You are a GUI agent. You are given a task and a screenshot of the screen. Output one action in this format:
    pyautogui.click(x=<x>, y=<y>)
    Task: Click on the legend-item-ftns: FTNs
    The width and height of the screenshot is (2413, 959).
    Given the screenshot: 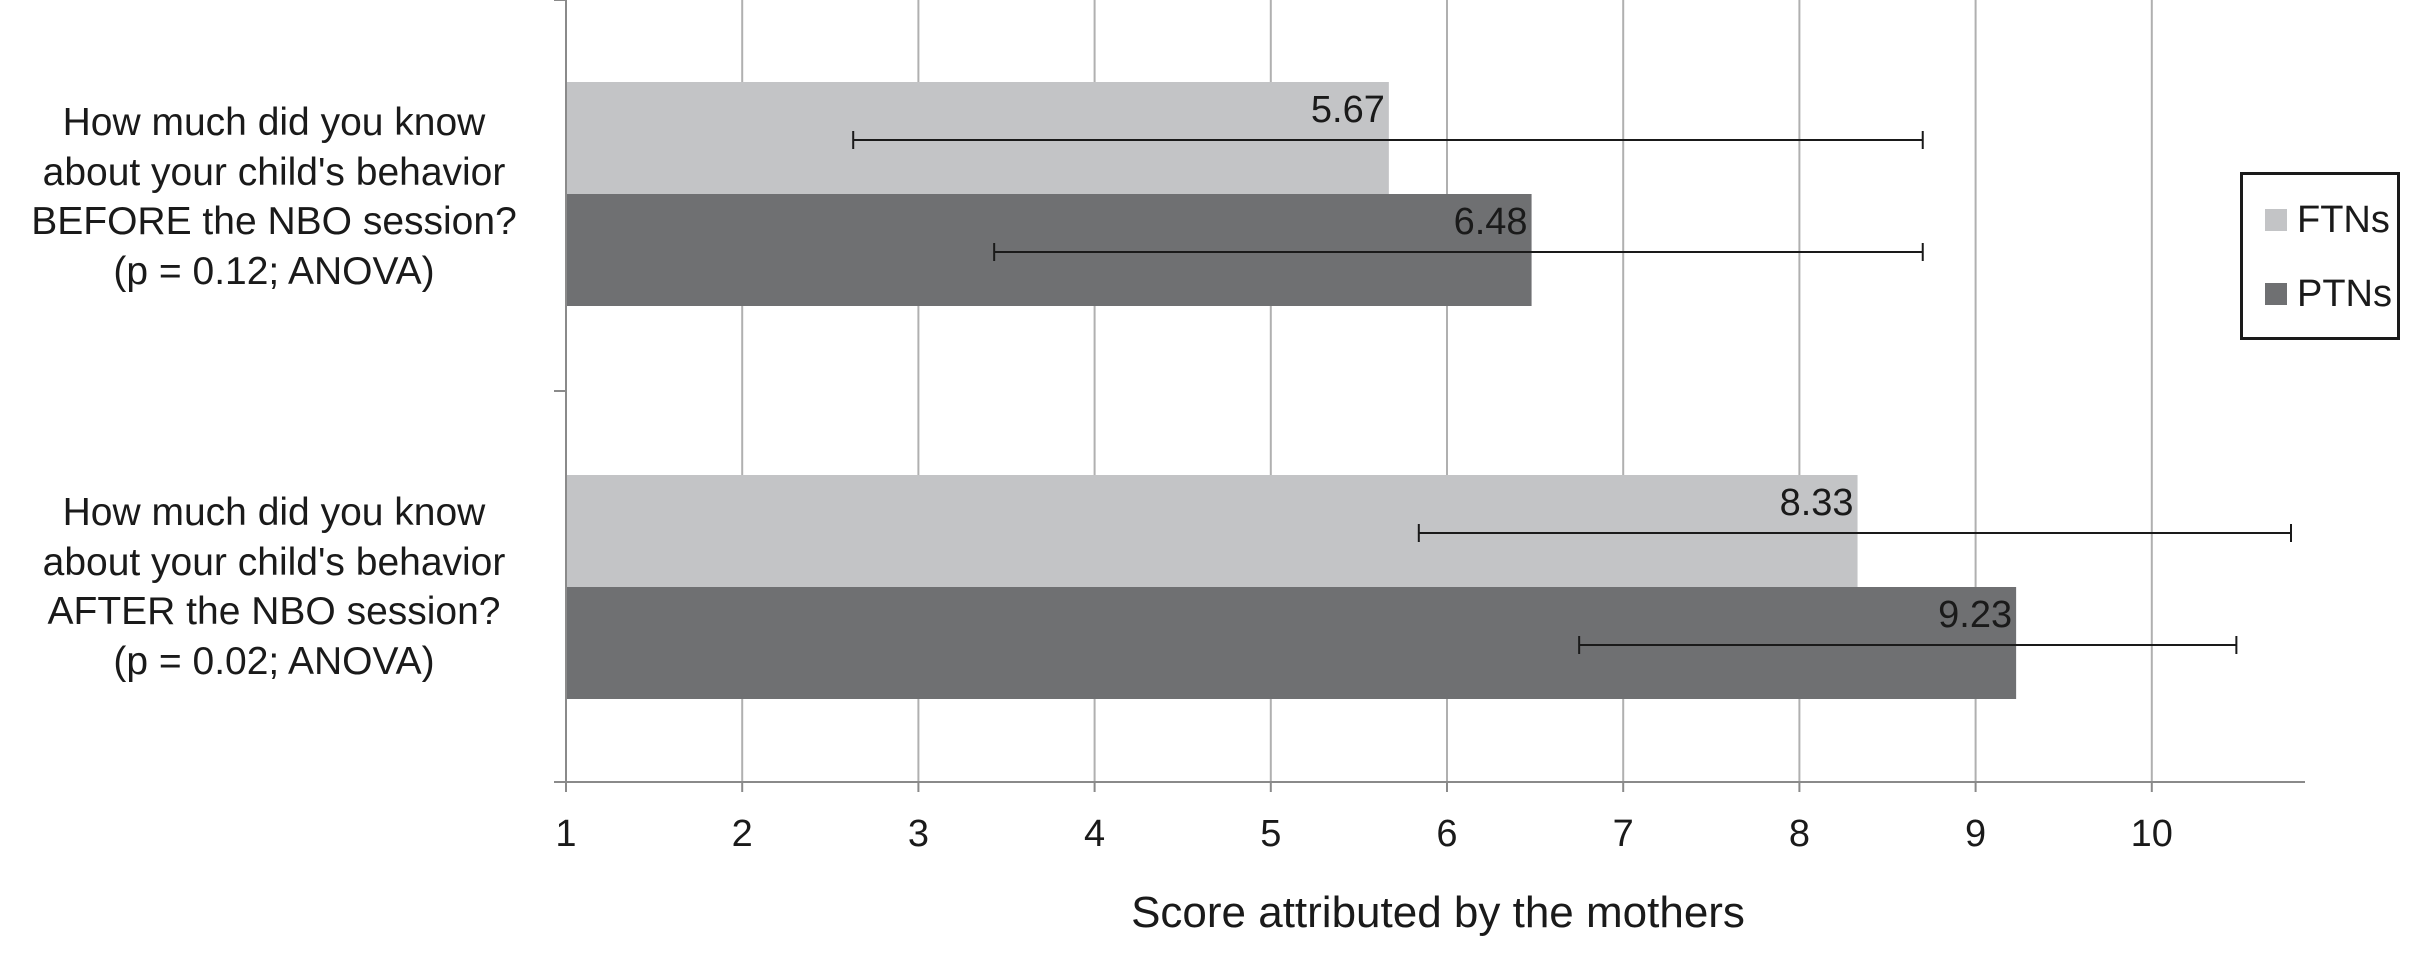 What is the action you would take?
    pyautogui.click(x=2327, y=220)
    